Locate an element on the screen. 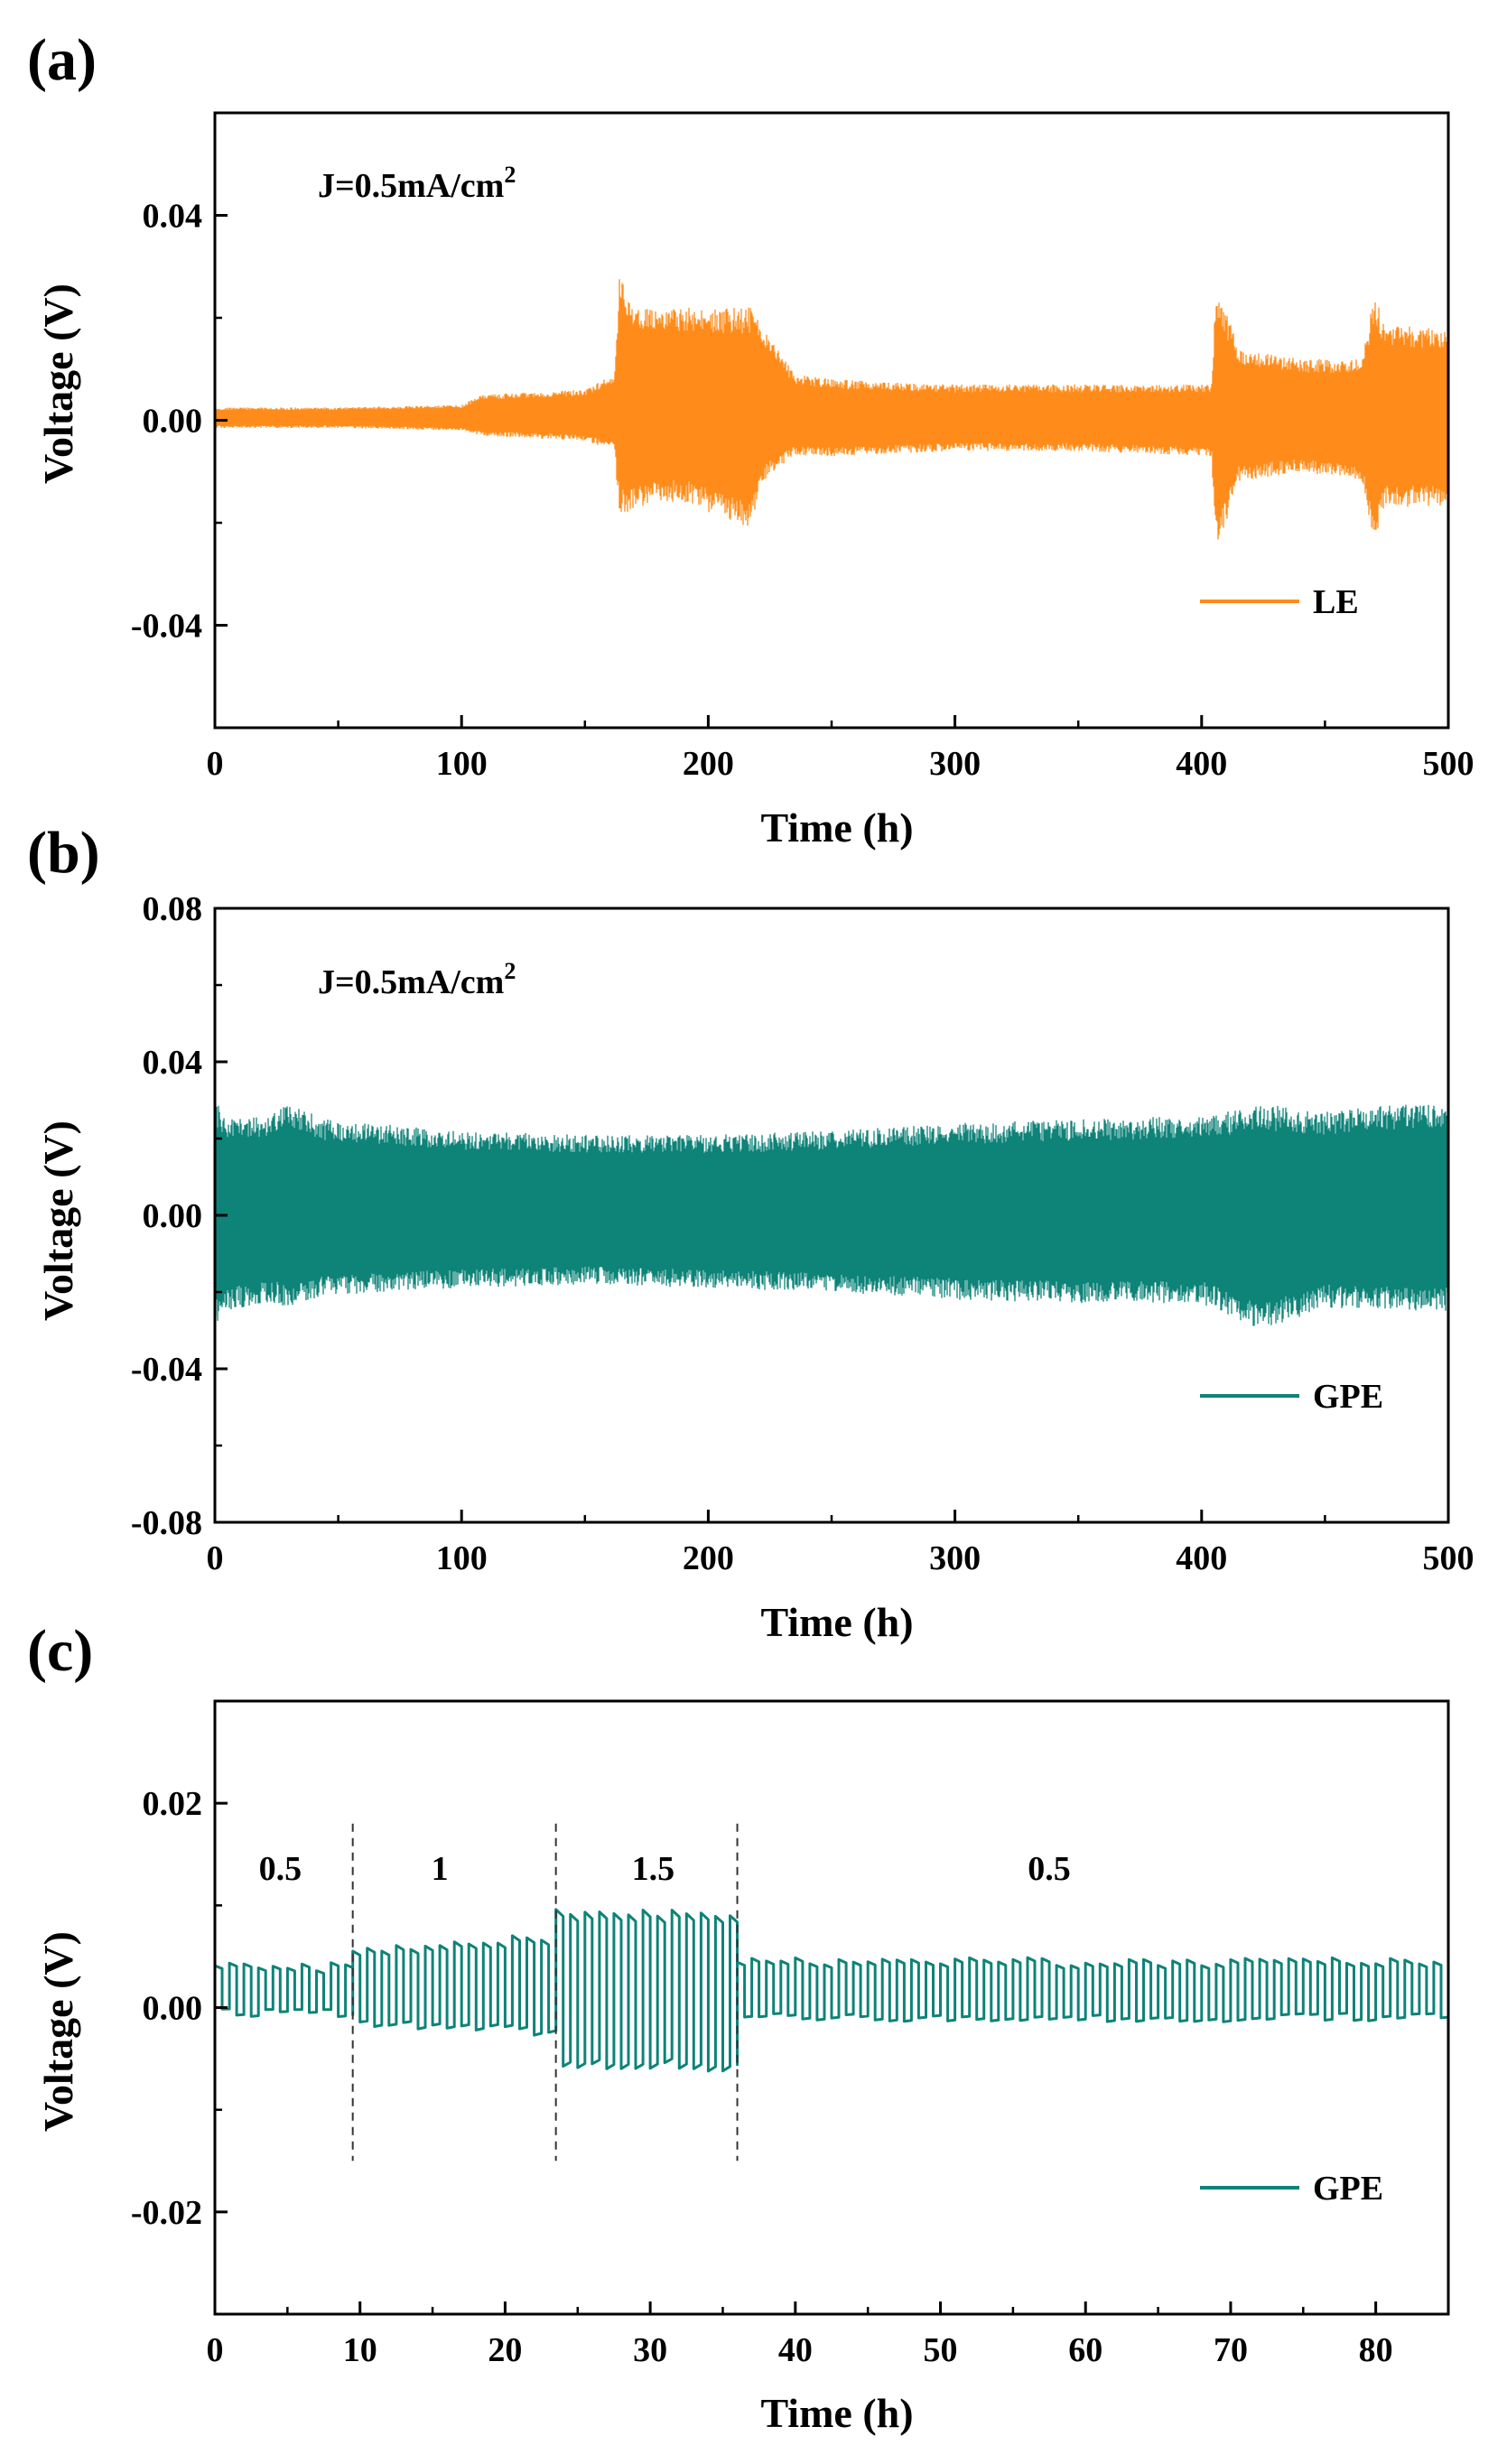  series-line-LE is located at coordinates (831, 409).